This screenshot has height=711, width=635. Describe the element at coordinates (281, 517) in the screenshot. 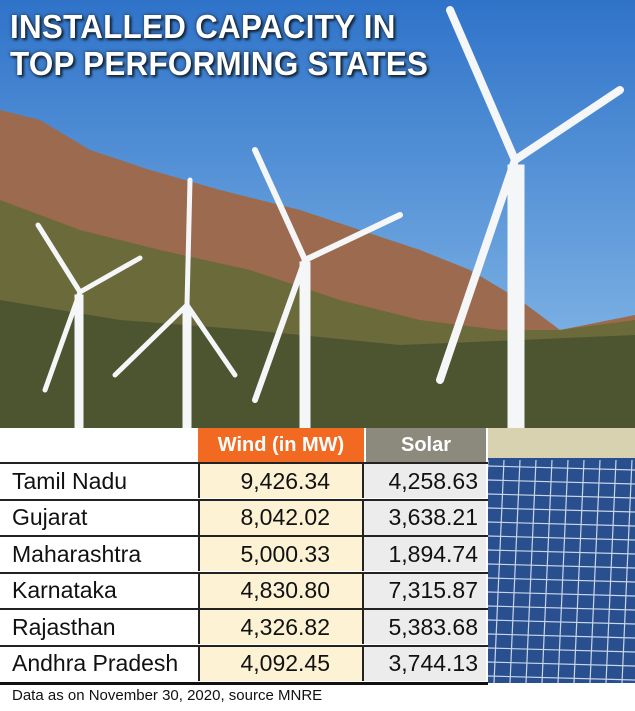

I see `wind-value: 8,042.02` at that location.